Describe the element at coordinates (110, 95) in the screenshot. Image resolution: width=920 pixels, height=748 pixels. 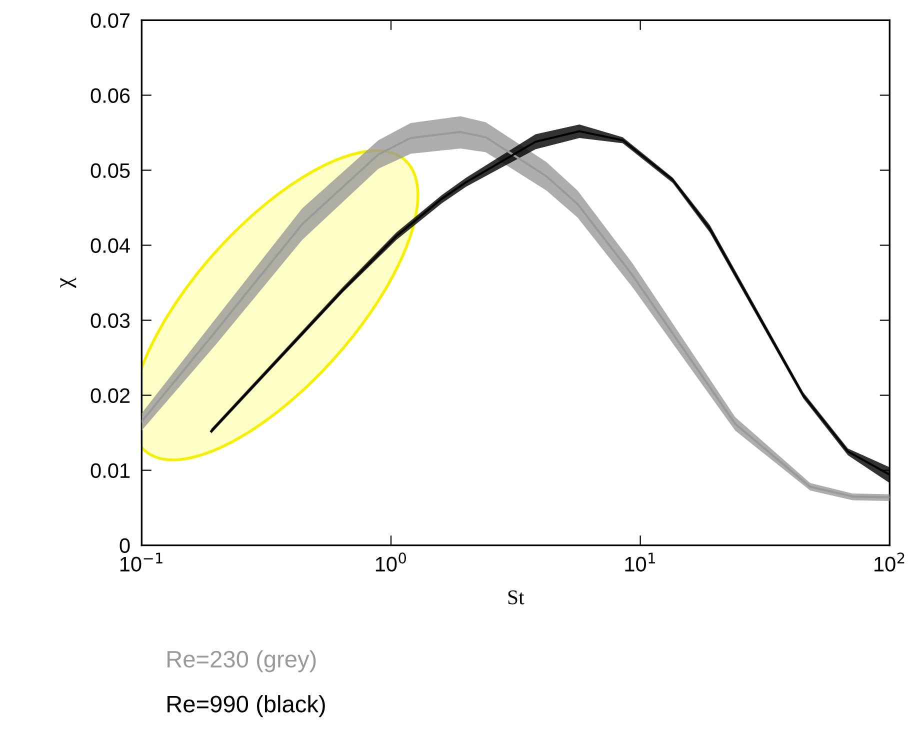
I see `y-tick-label: 0.06` at that location.